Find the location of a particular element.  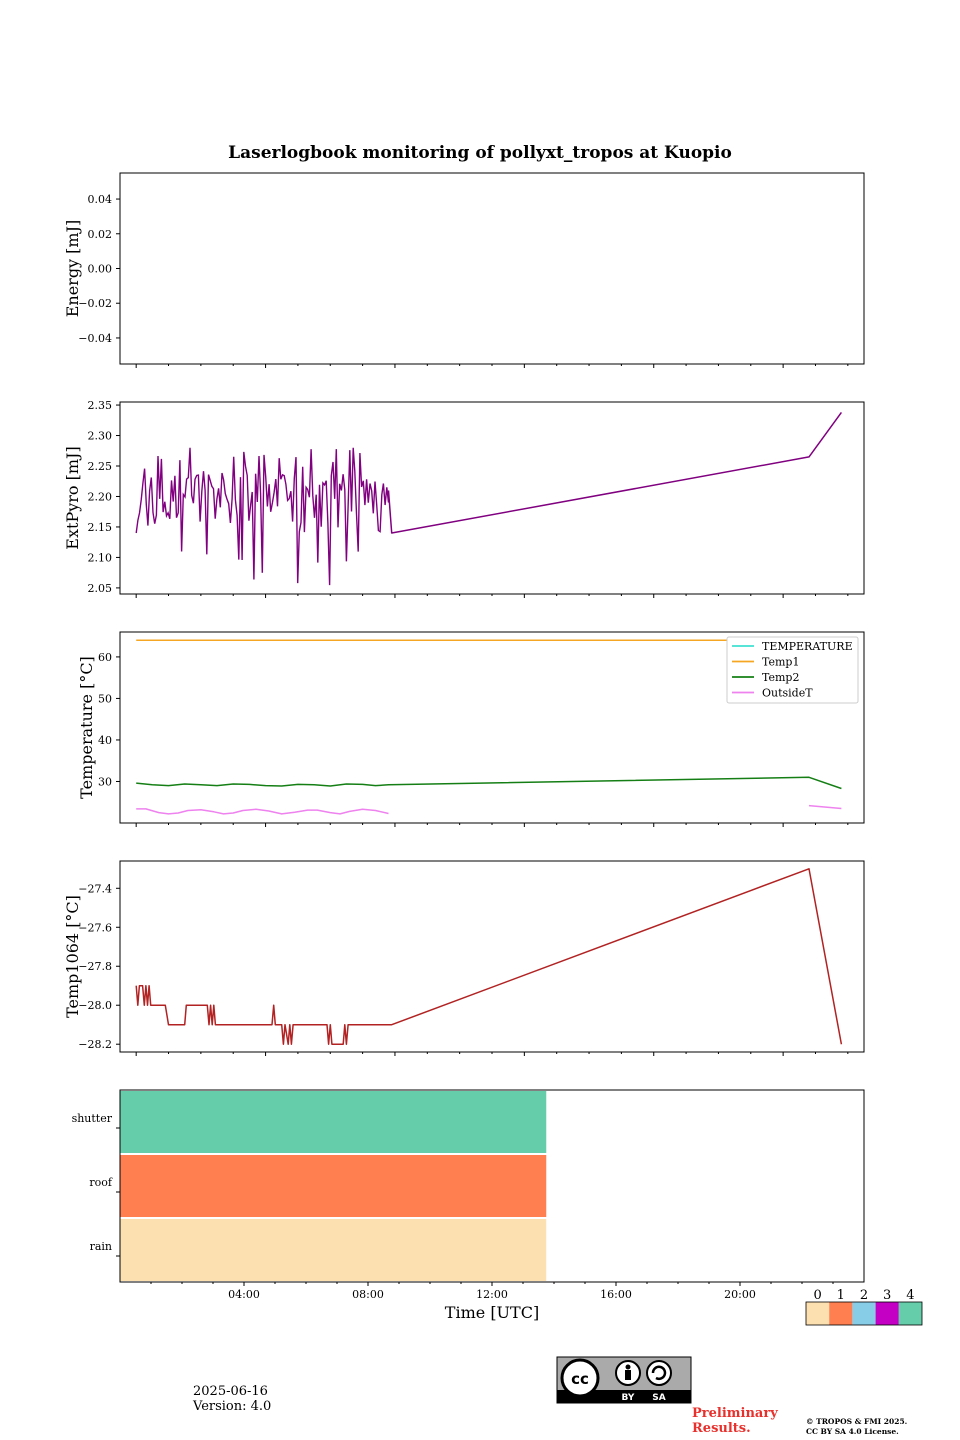

y-tick-label: −0.04 is located at coordinates (95, 338).